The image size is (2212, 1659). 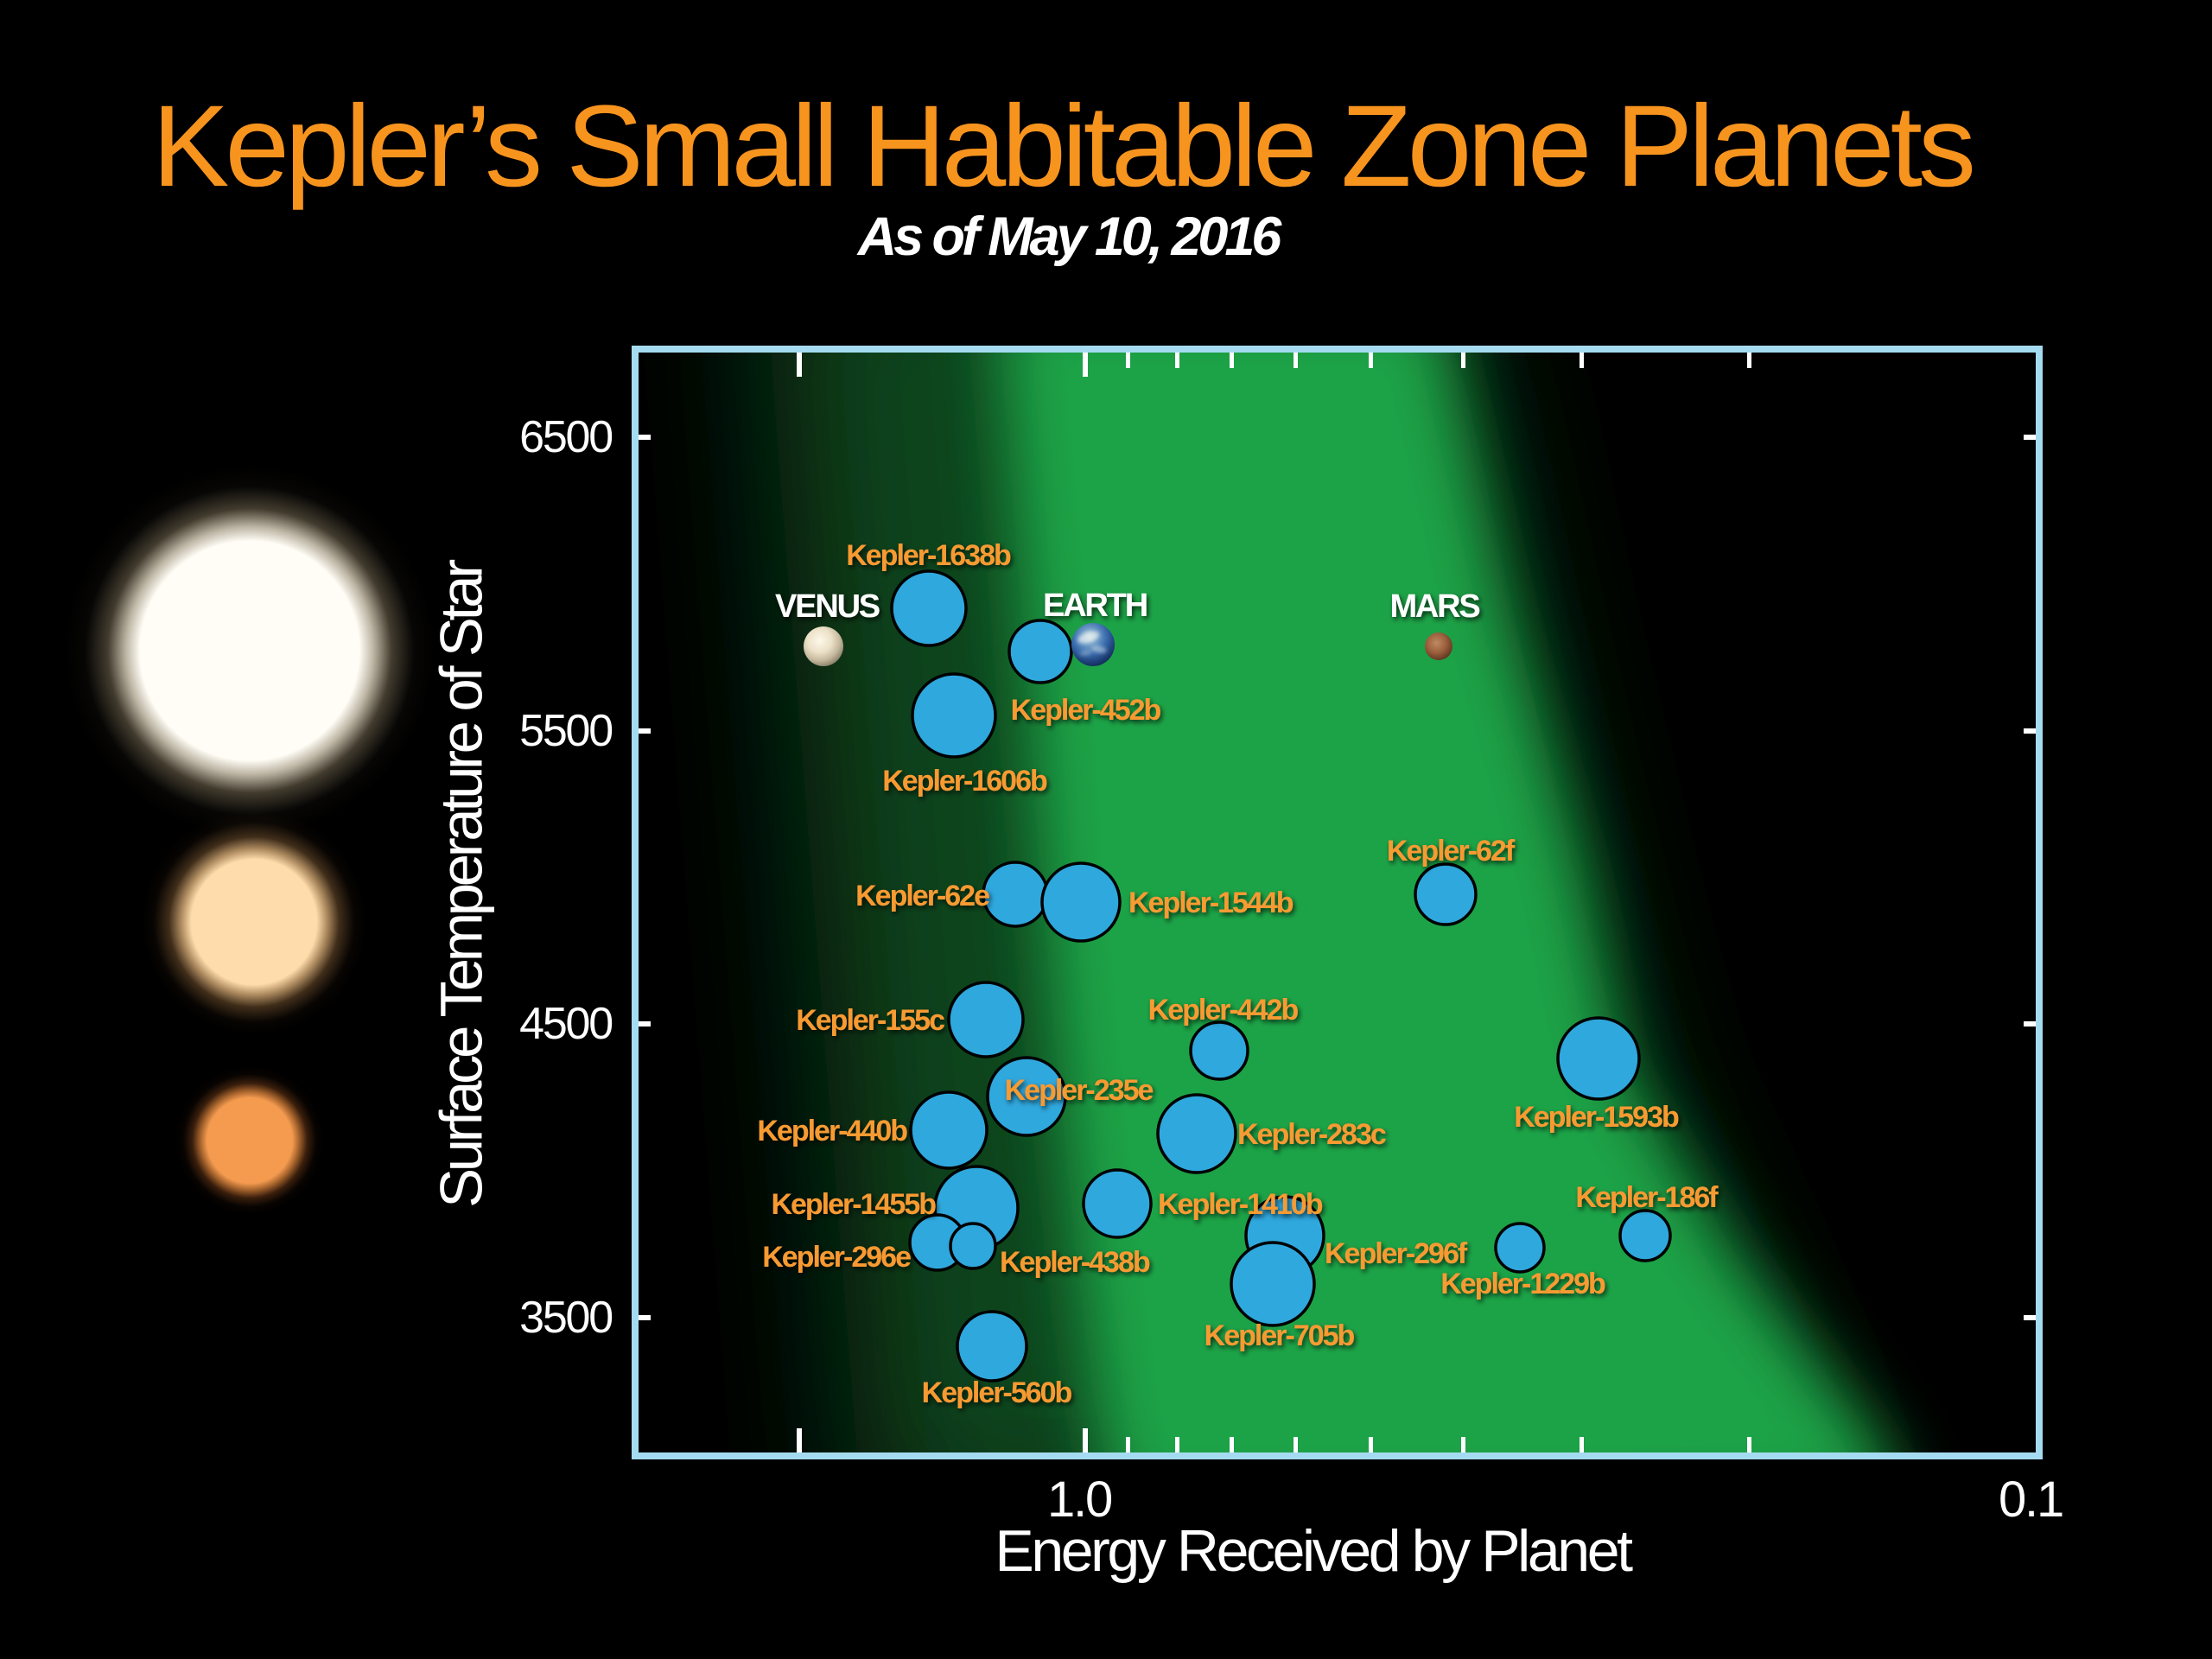 What do you see at coordinates (832, 1131) in the screenshot?
I see `svg-text: Kepler-440b` at bounding box center [832, 1131].